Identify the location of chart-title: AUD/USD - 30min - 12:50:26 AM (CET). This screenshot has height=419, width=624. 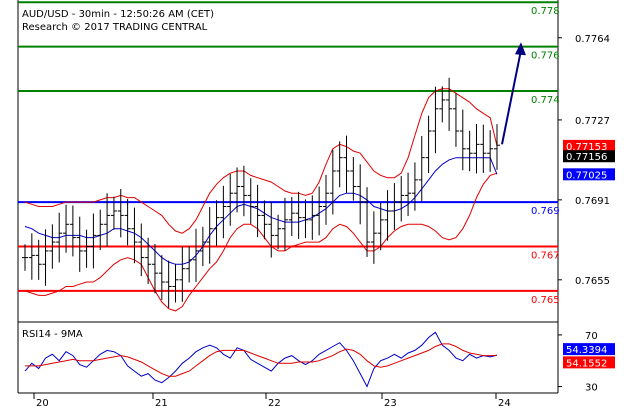
(118, 14).